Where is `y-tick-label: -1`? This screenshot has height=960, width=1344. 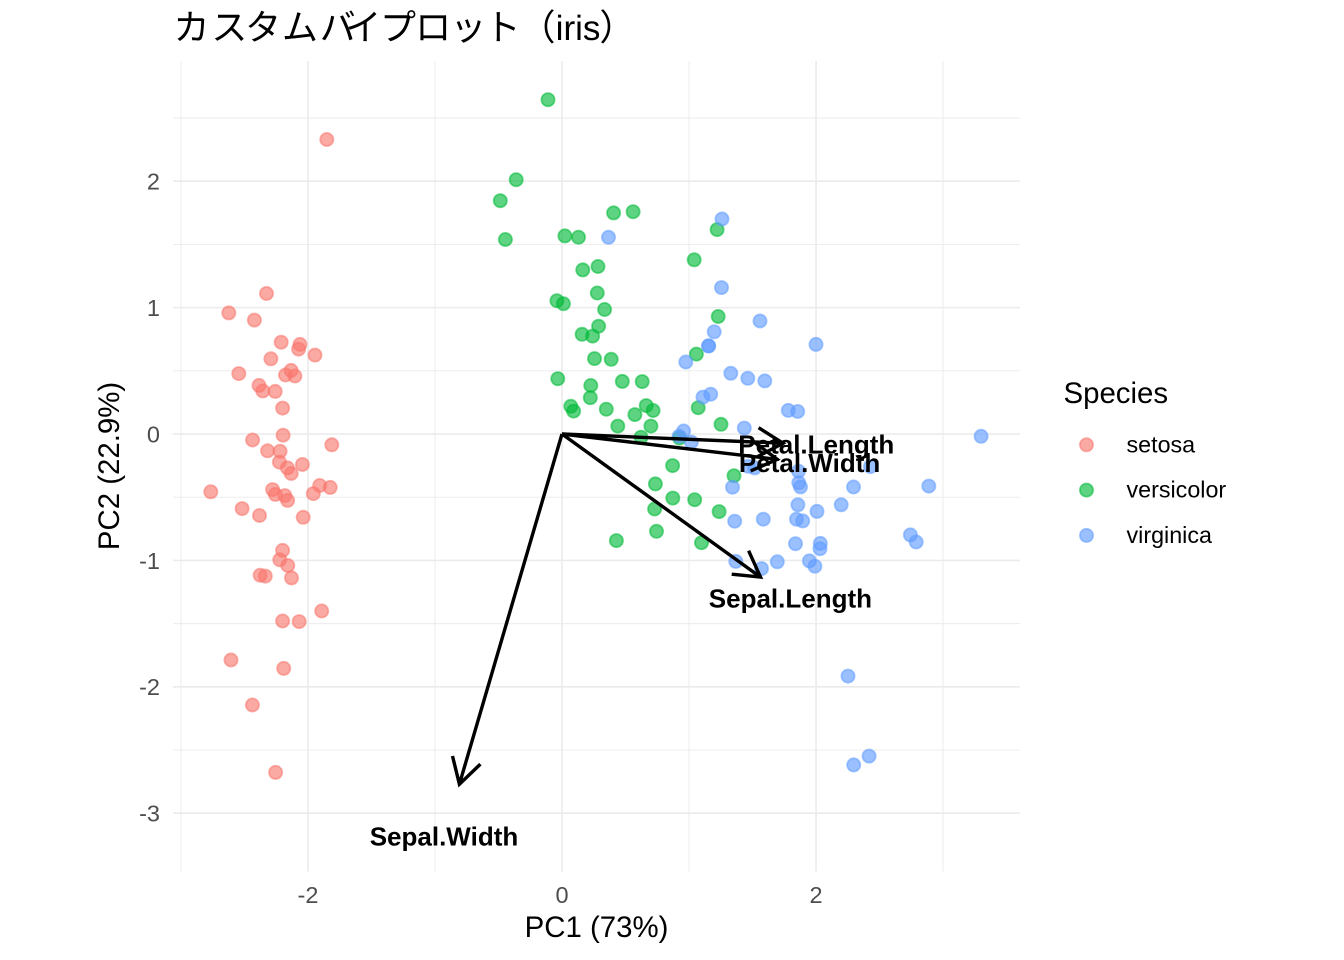
y-tick-label: -1 is located at coordinates (149, 561).